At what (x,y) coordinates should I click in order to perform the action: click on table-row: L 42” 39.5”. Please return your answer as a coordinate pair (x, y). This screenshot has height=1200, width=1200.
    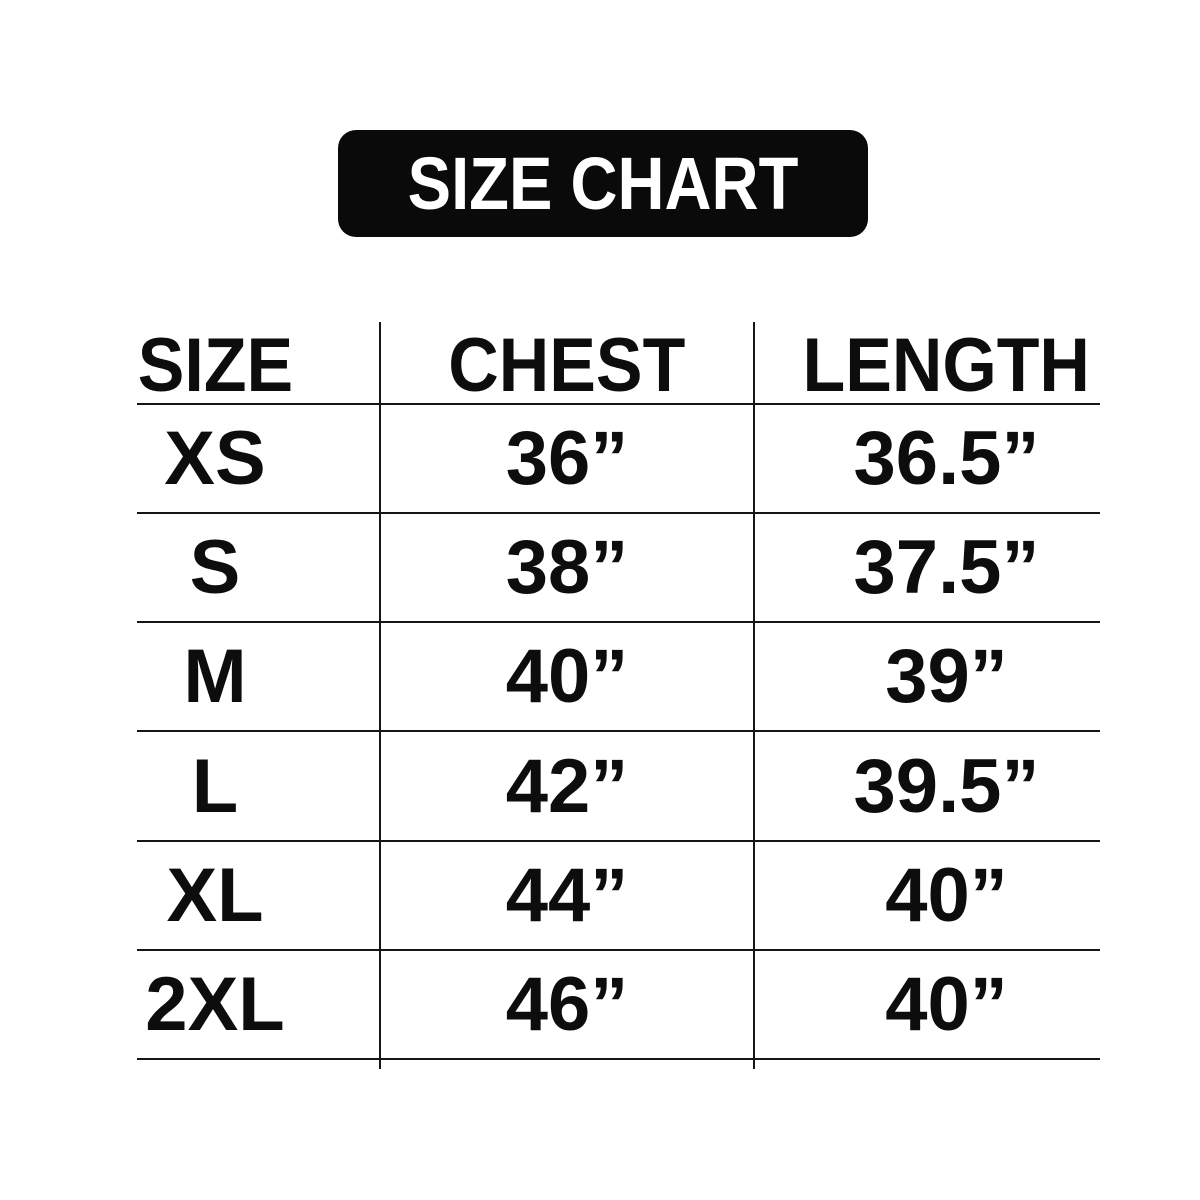
    Looking at the image, I should click on (618, 787).